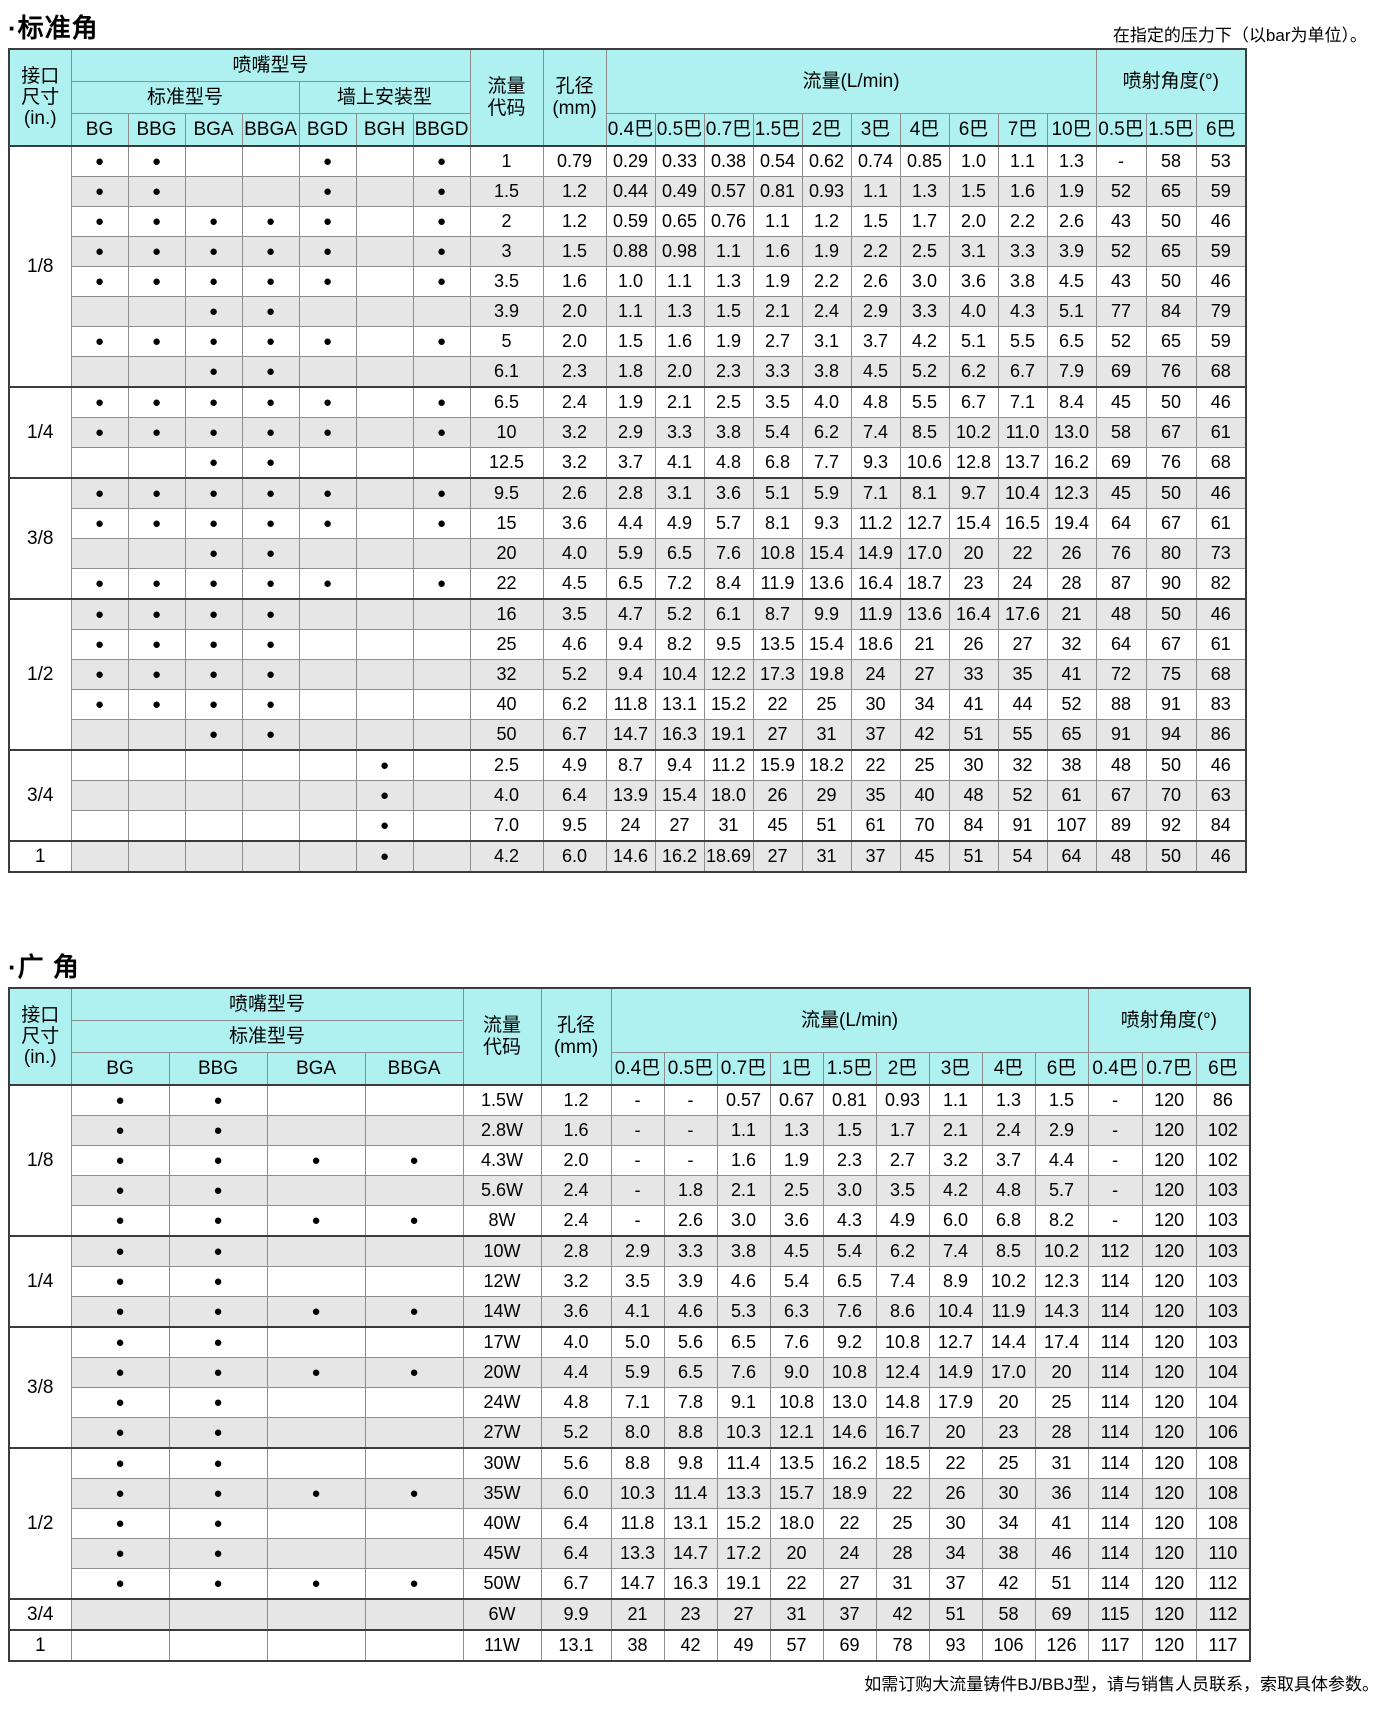 Image resolution: width=1379 pixels, height=1734 pixels. What do you see at coordinates (1121, 644) in the screenshot?
I see `angle-value-cell: 64` at bounding box center [1121, 644].